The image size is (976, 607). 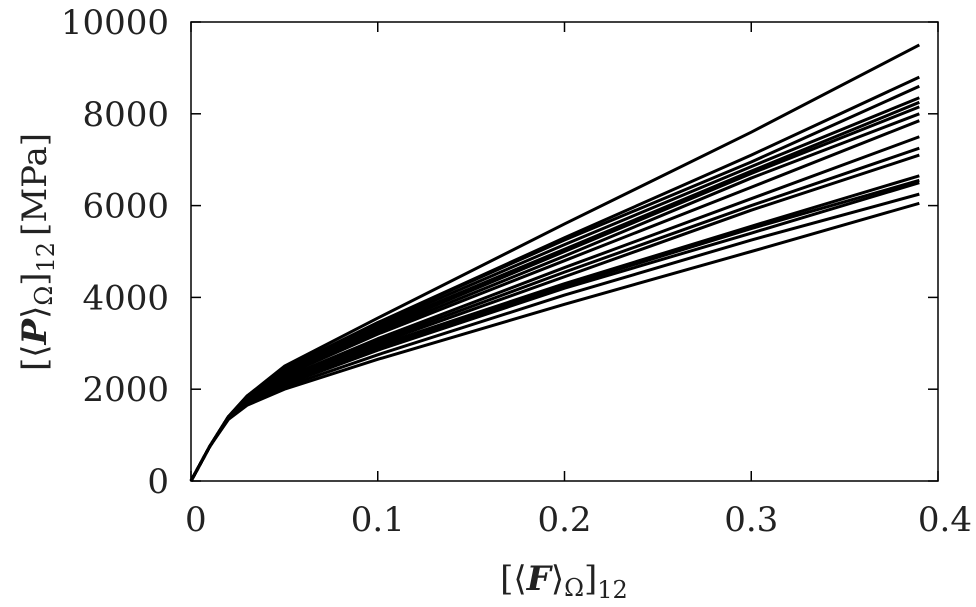 What do you see at coordinates (125, 207) in the screenshot?
I see `y-tick-label: 6000` at bounding box center [125, 207].